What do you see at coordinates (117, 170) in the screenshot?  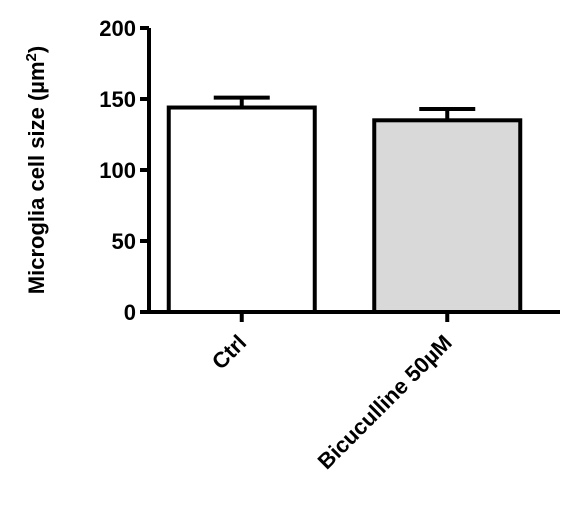 I see `y-tick-label: 100` at bounding box center [117, 170].